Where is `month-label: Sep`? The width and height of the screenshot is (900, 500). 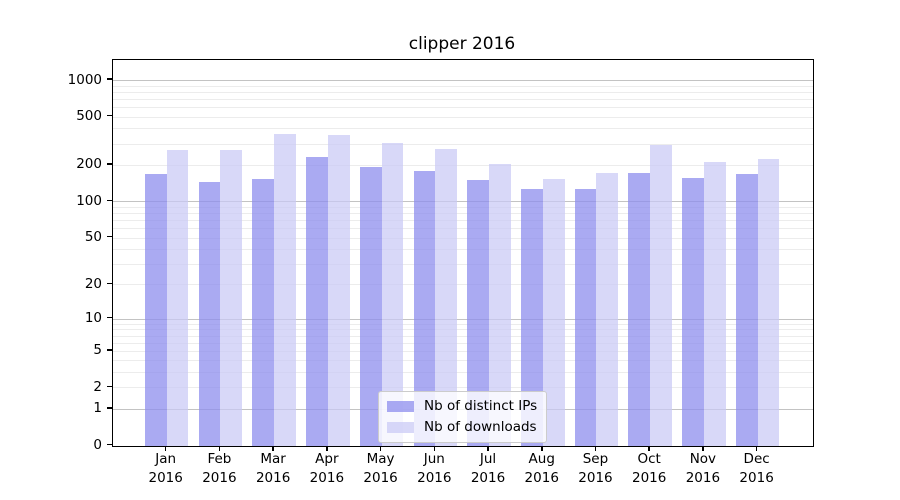 month-label: Sep is located at coordinates (595, 459).